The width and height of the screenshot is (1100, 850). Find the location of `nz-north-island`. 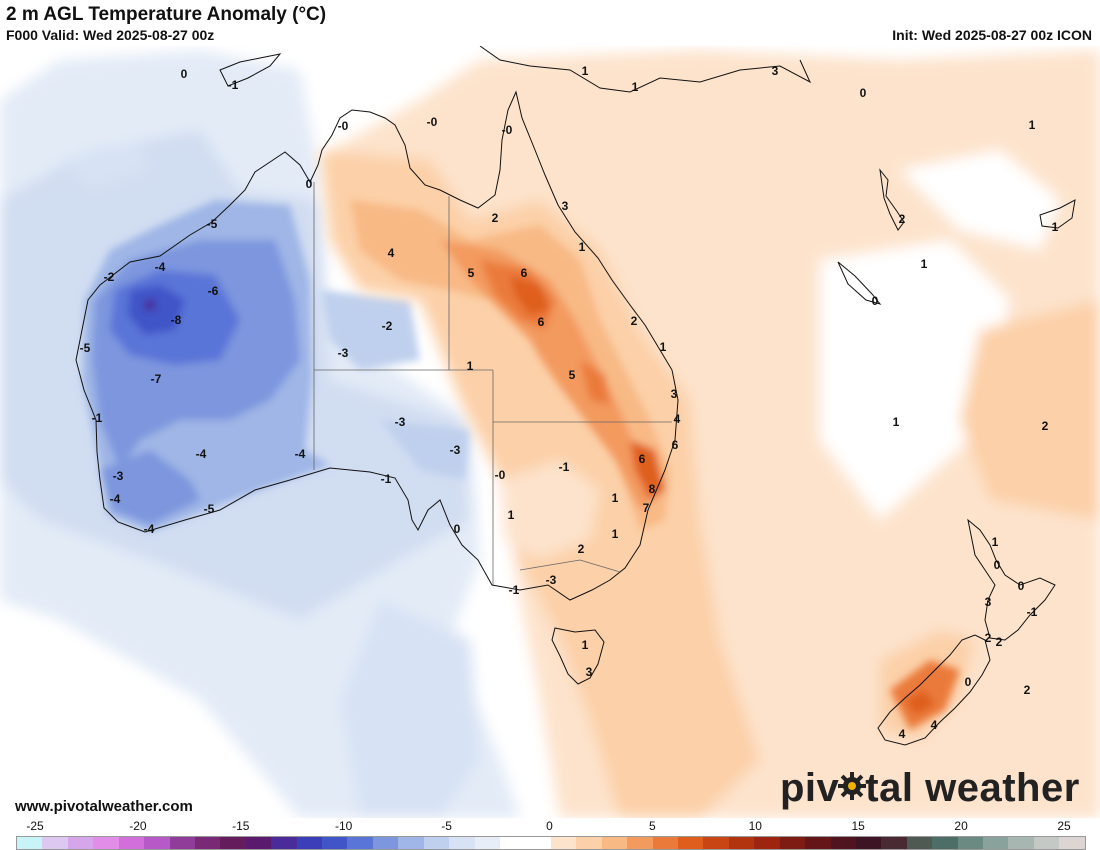

nz-north-island is located at coordinates (1011, 579).